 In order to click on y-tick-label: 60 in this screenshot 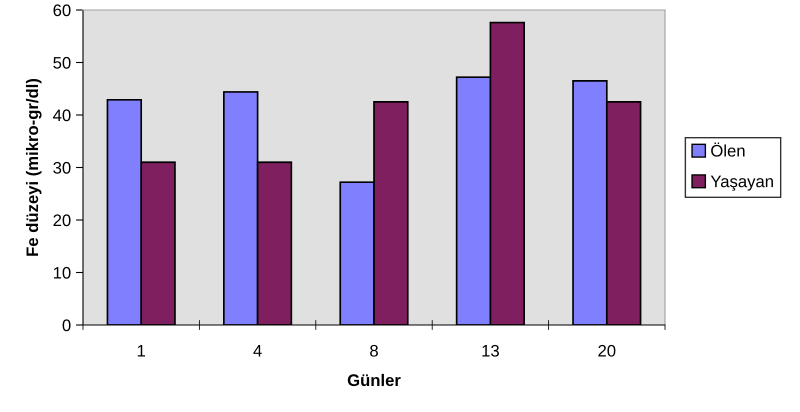, I will do `click(62, 10)`.